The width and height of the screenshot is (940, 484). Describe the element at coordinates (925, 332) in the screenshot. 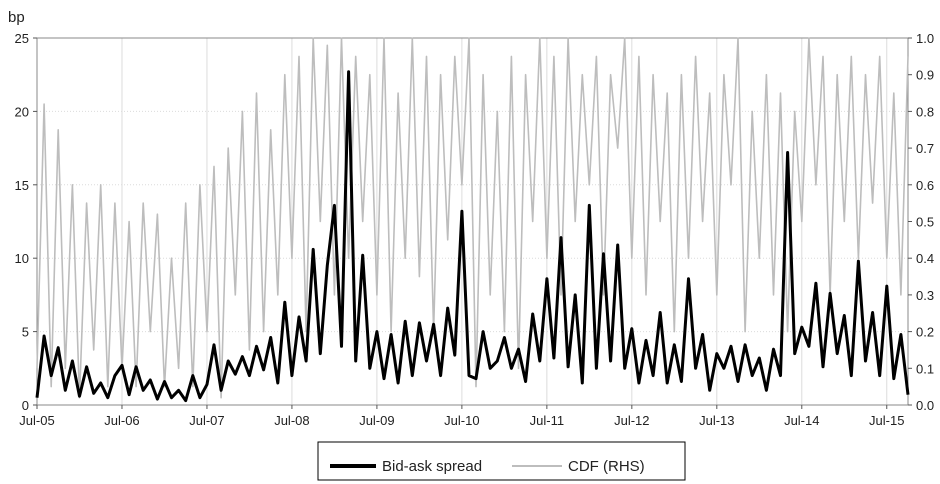

I see `y-right-tick-label: 0.2` at that location.